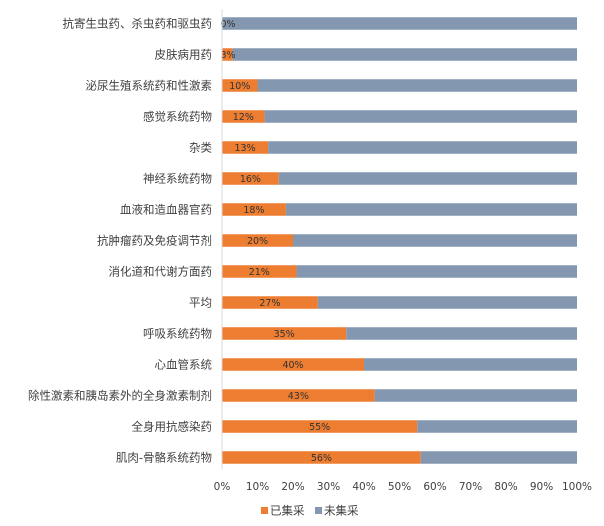  I want to click on data-label-5: 16%, so click(250, 179).